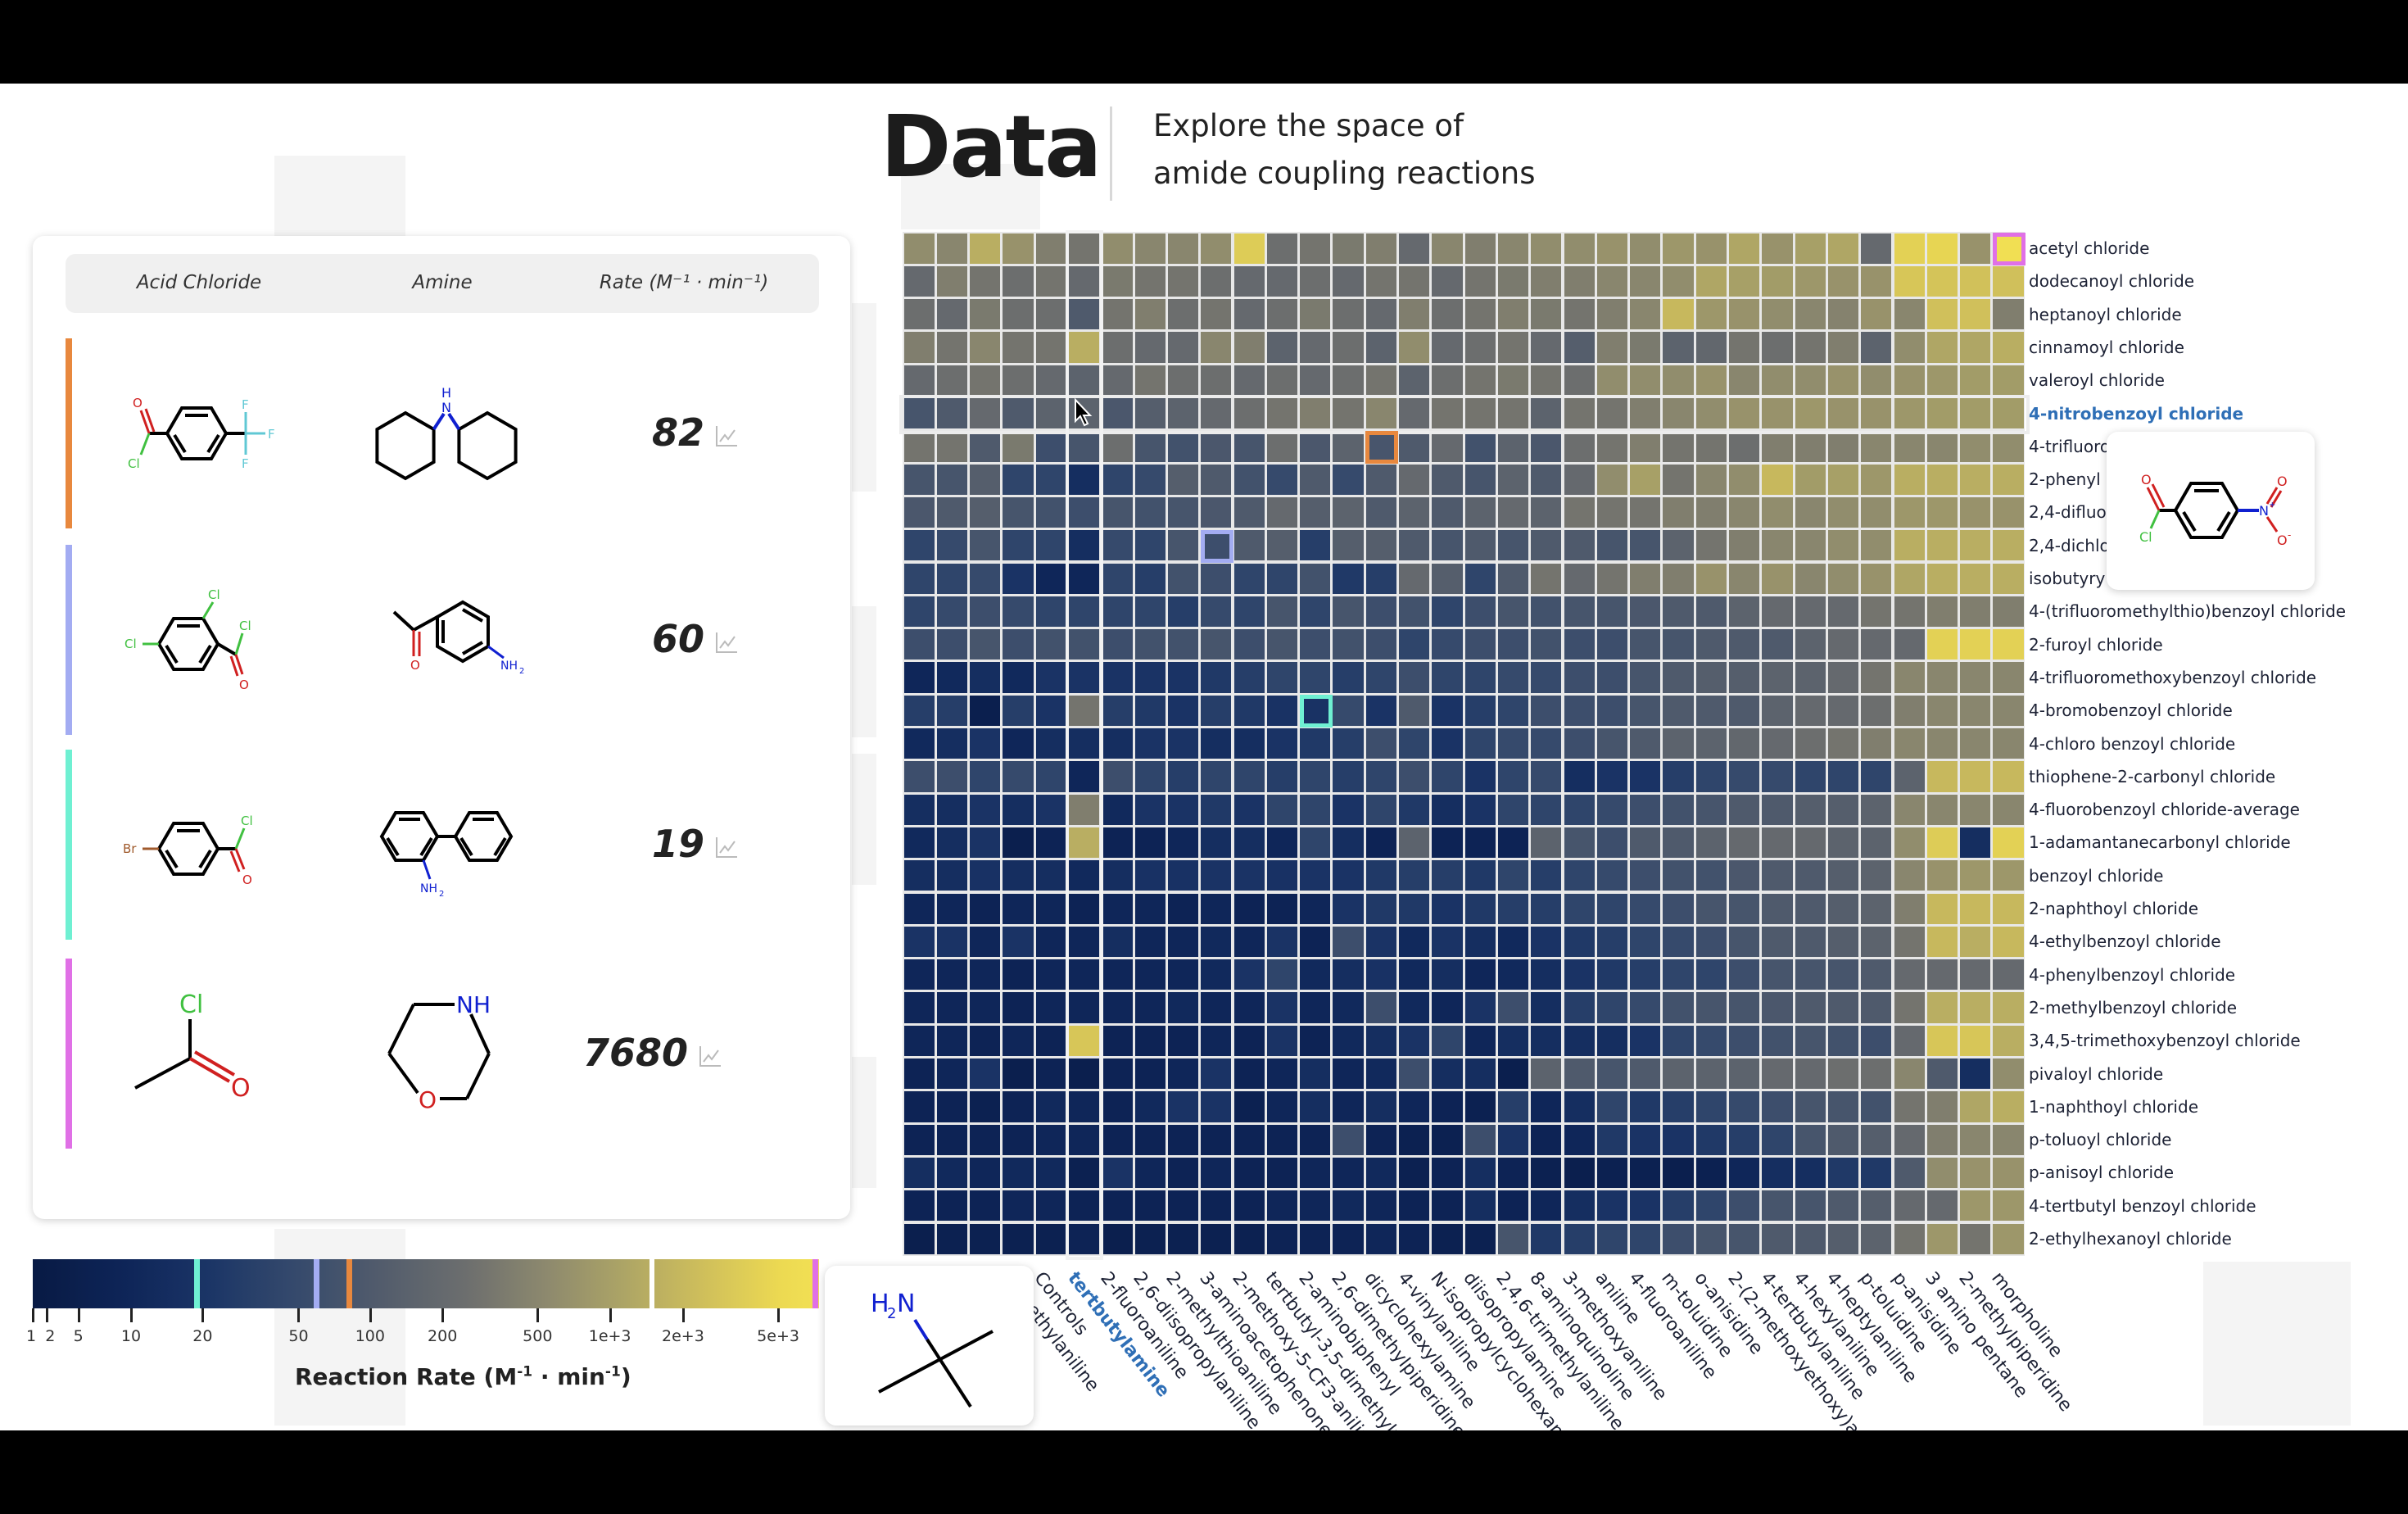 Image resolution: width=2408 pixels, height=1514 pixels. Describe the element at coordinates (2130, 1239) in the screenshot. I see `row-label: 2-ethylhexanoyl chloride` at that location.